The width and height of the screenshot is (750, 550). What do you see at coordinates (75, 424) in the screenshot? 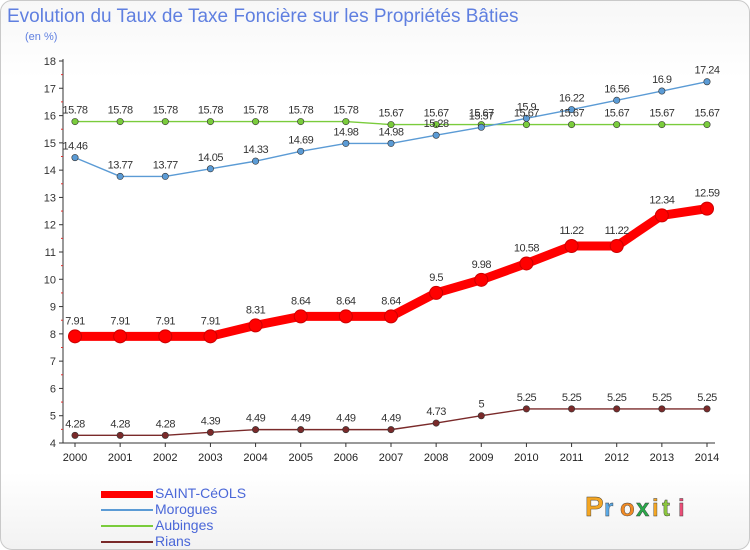
I see `data-label-3: 4.28` at bounding box center [75, 424].